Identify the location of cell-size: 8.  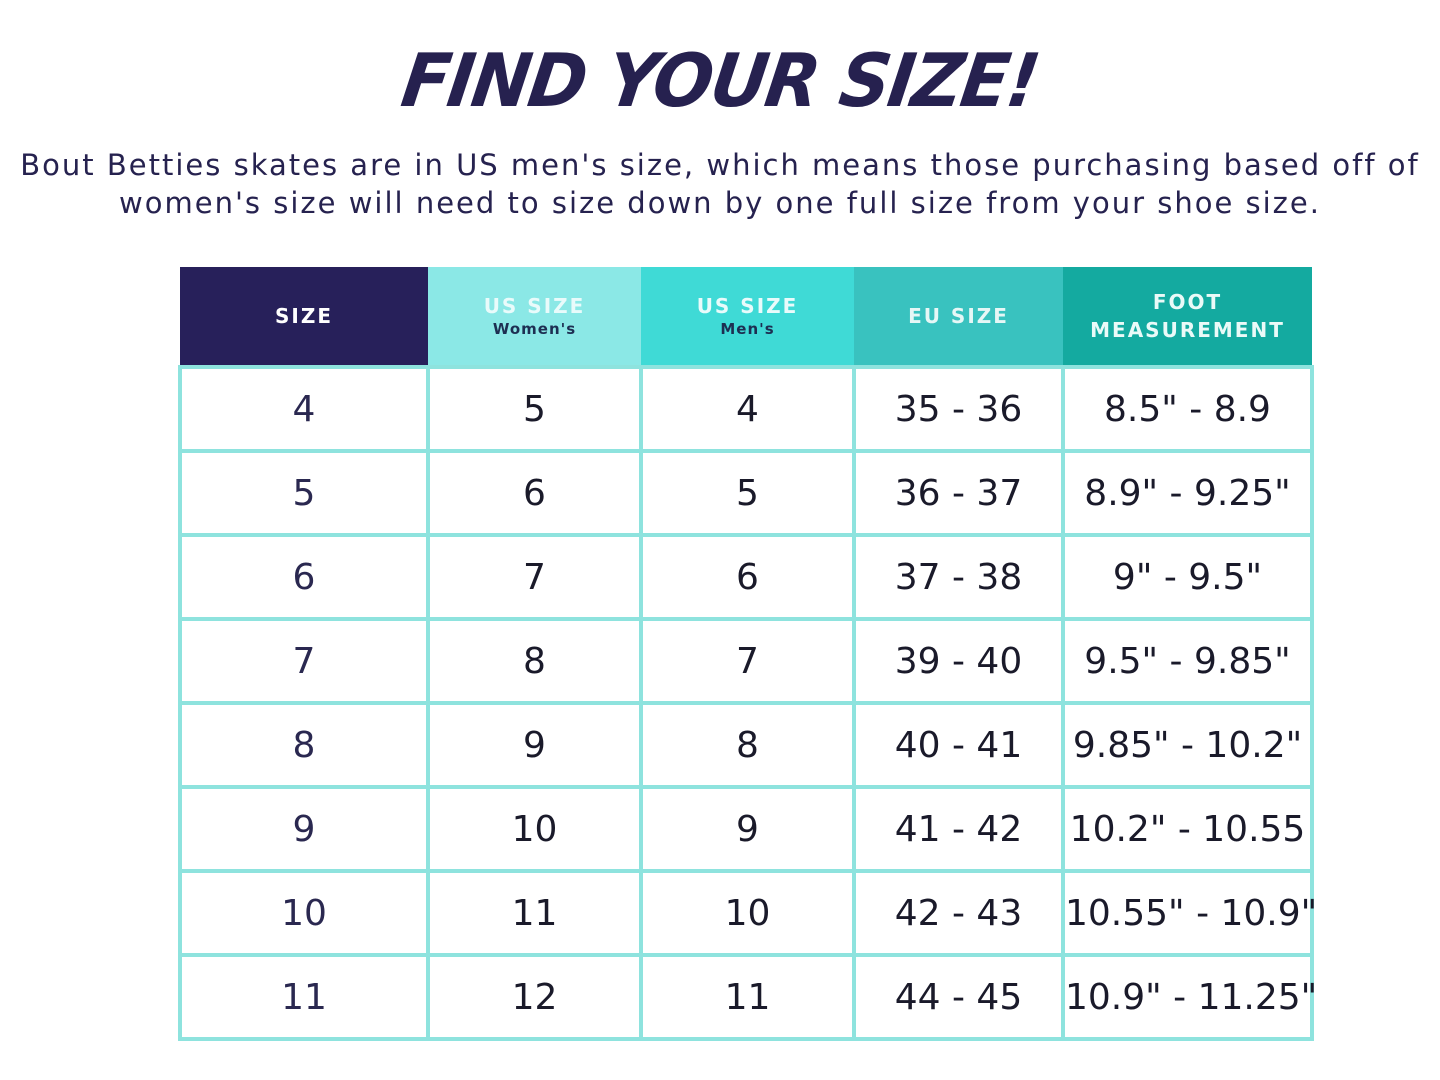
(304, 745).